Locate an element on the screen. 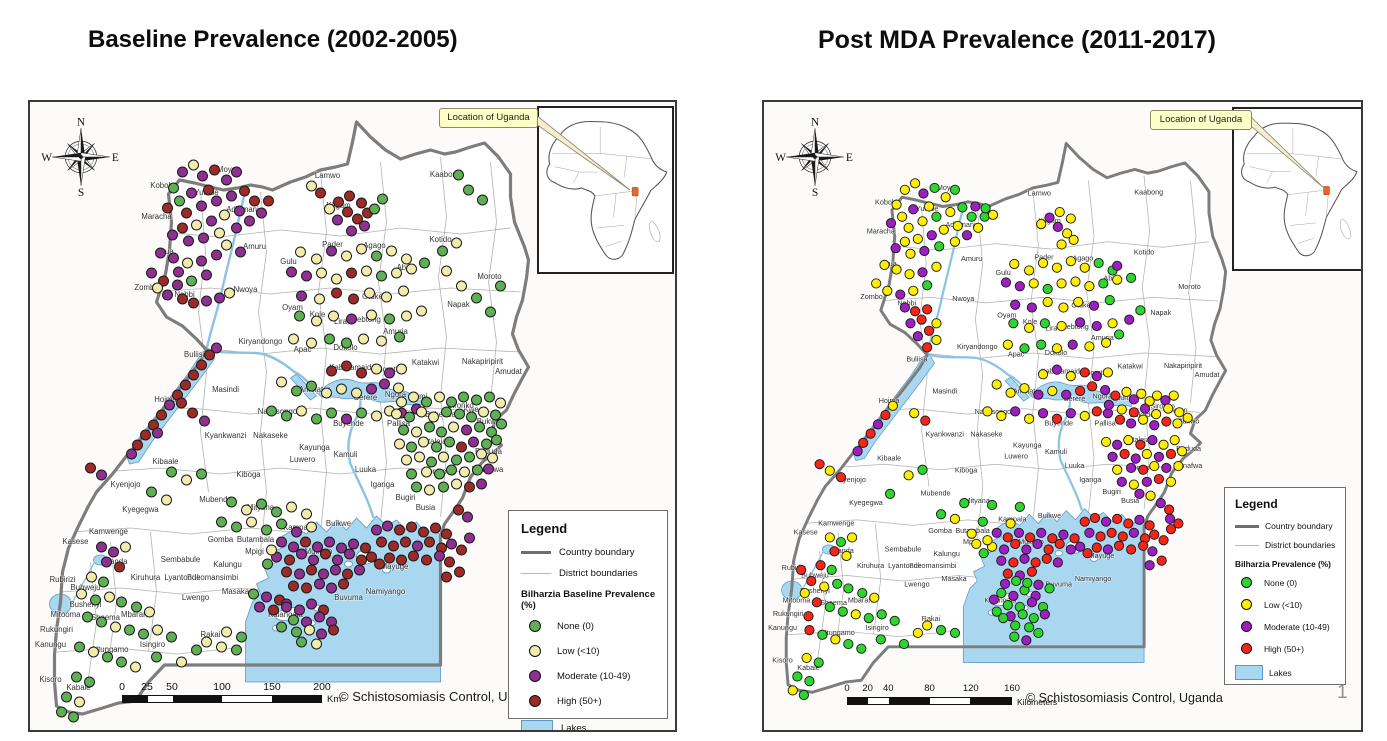 The width and height of the screenshot is (1387, 741). district-label: Kasese is located at coordinates (75, 541).